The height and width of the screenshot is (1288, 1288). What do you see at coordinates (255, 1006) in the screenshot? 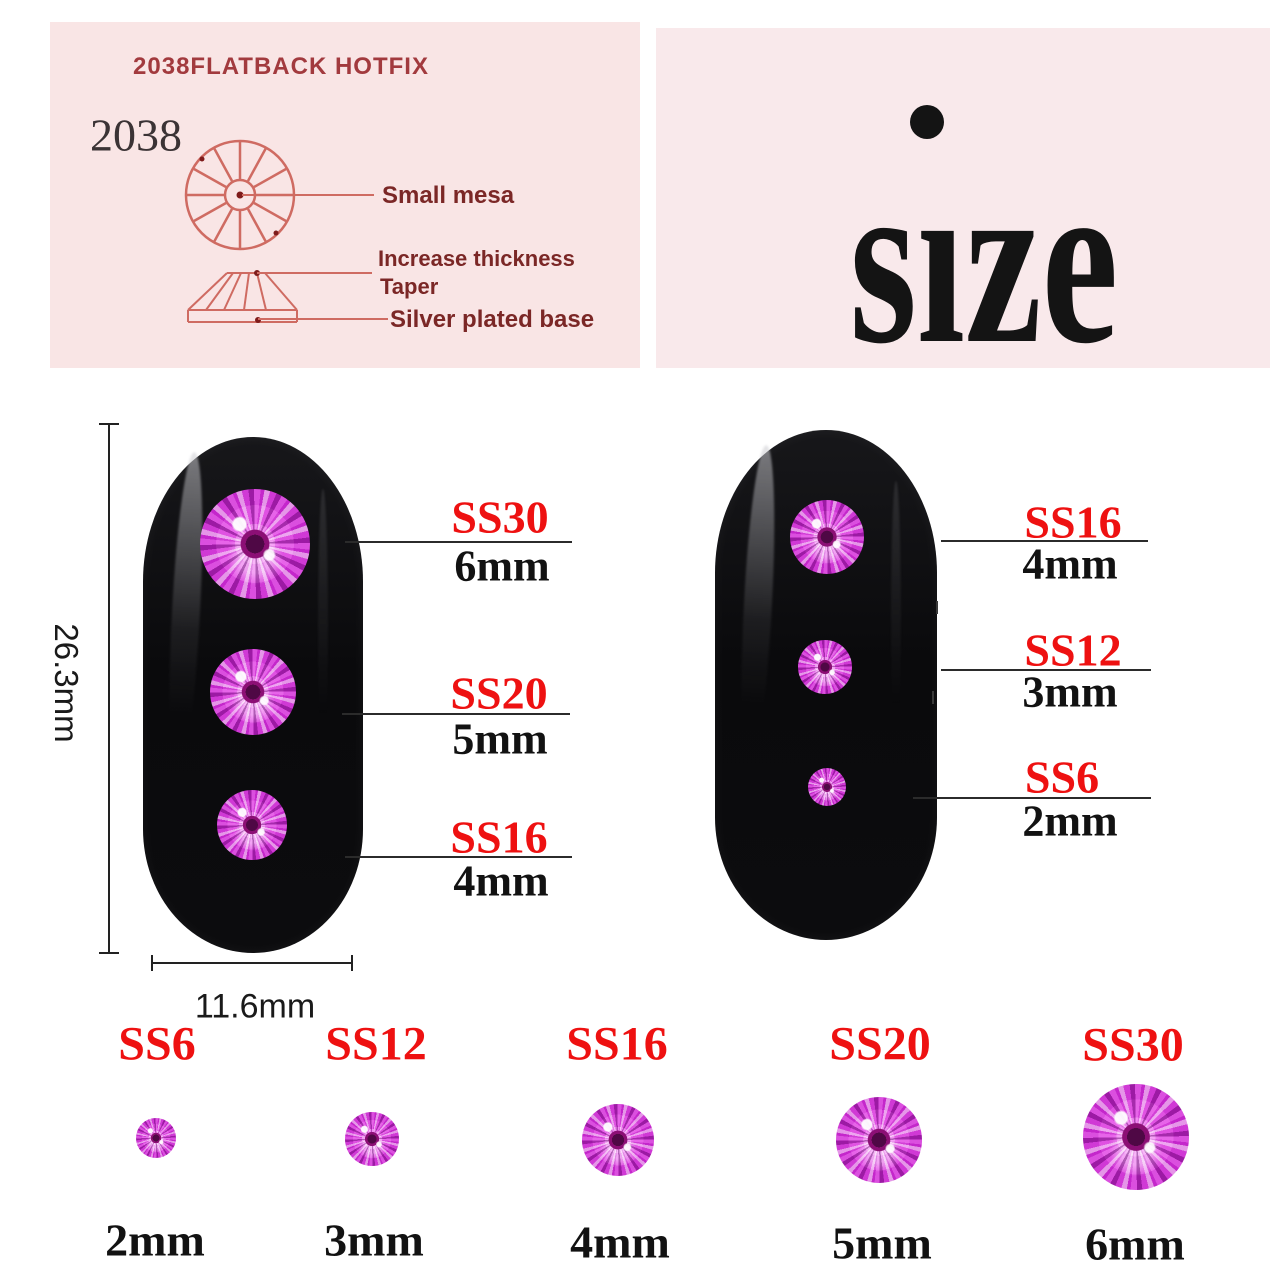
I see `width-dimension-label: 11.6mm` at bounding box center [255, 1006].